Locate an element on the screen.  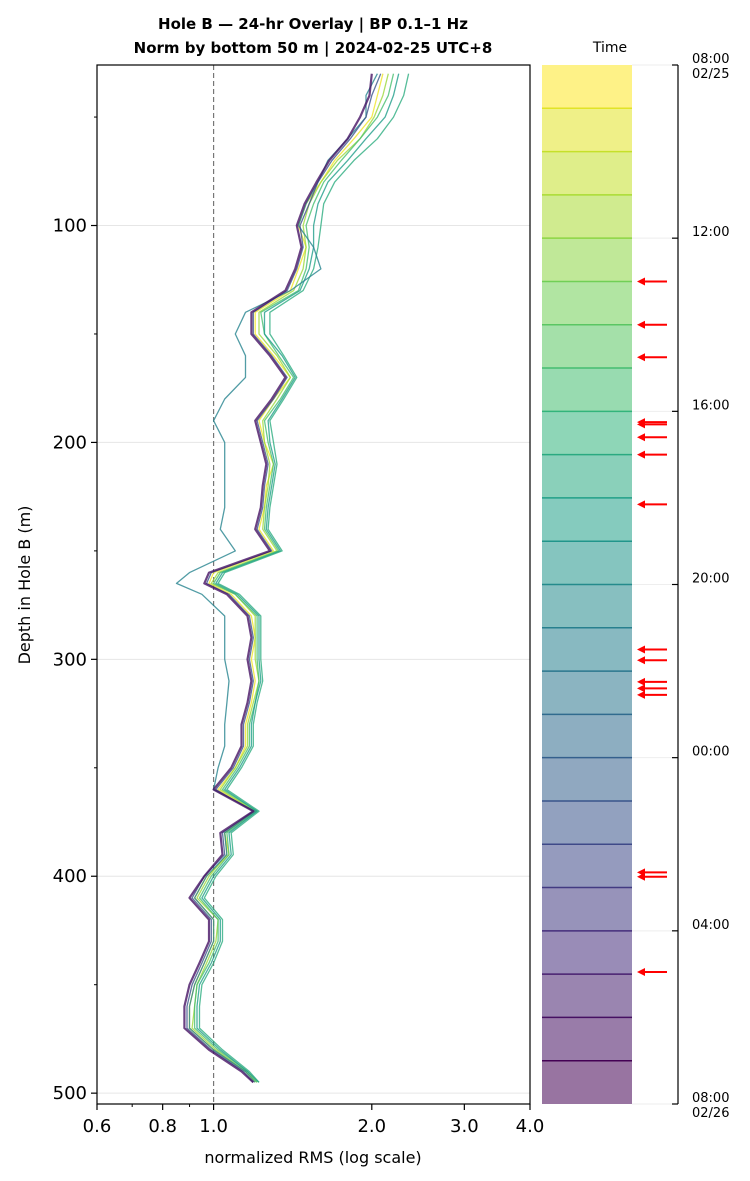
colorbar-tick-label: 12:00 is located at coordinates (710, 232).